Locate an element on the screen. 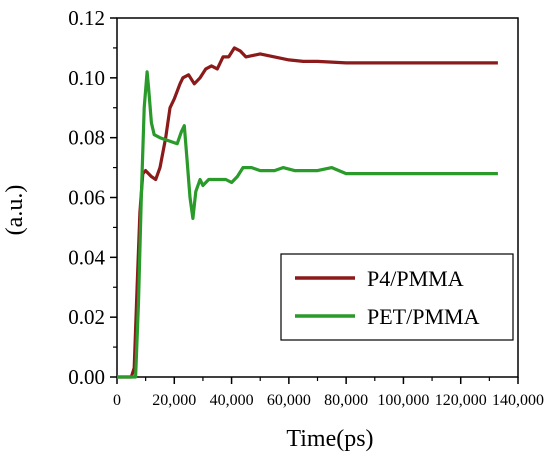 The image size is (550, 459). x-tick-label: 80,000 is located at coordinates (346, 400).